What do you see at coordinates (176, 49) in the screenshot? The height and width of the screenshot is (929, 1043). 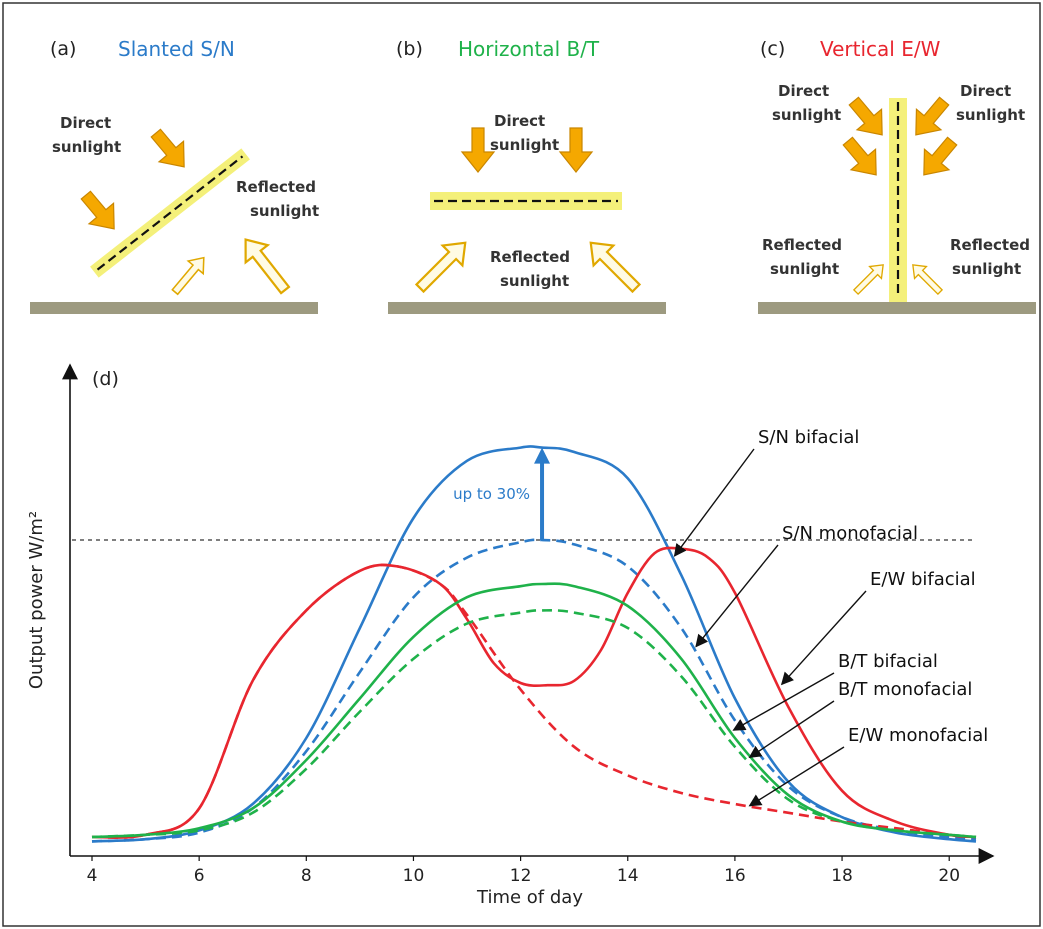 I see `panel-a-title: Slanted S/N` at bounding box center [176, 49].